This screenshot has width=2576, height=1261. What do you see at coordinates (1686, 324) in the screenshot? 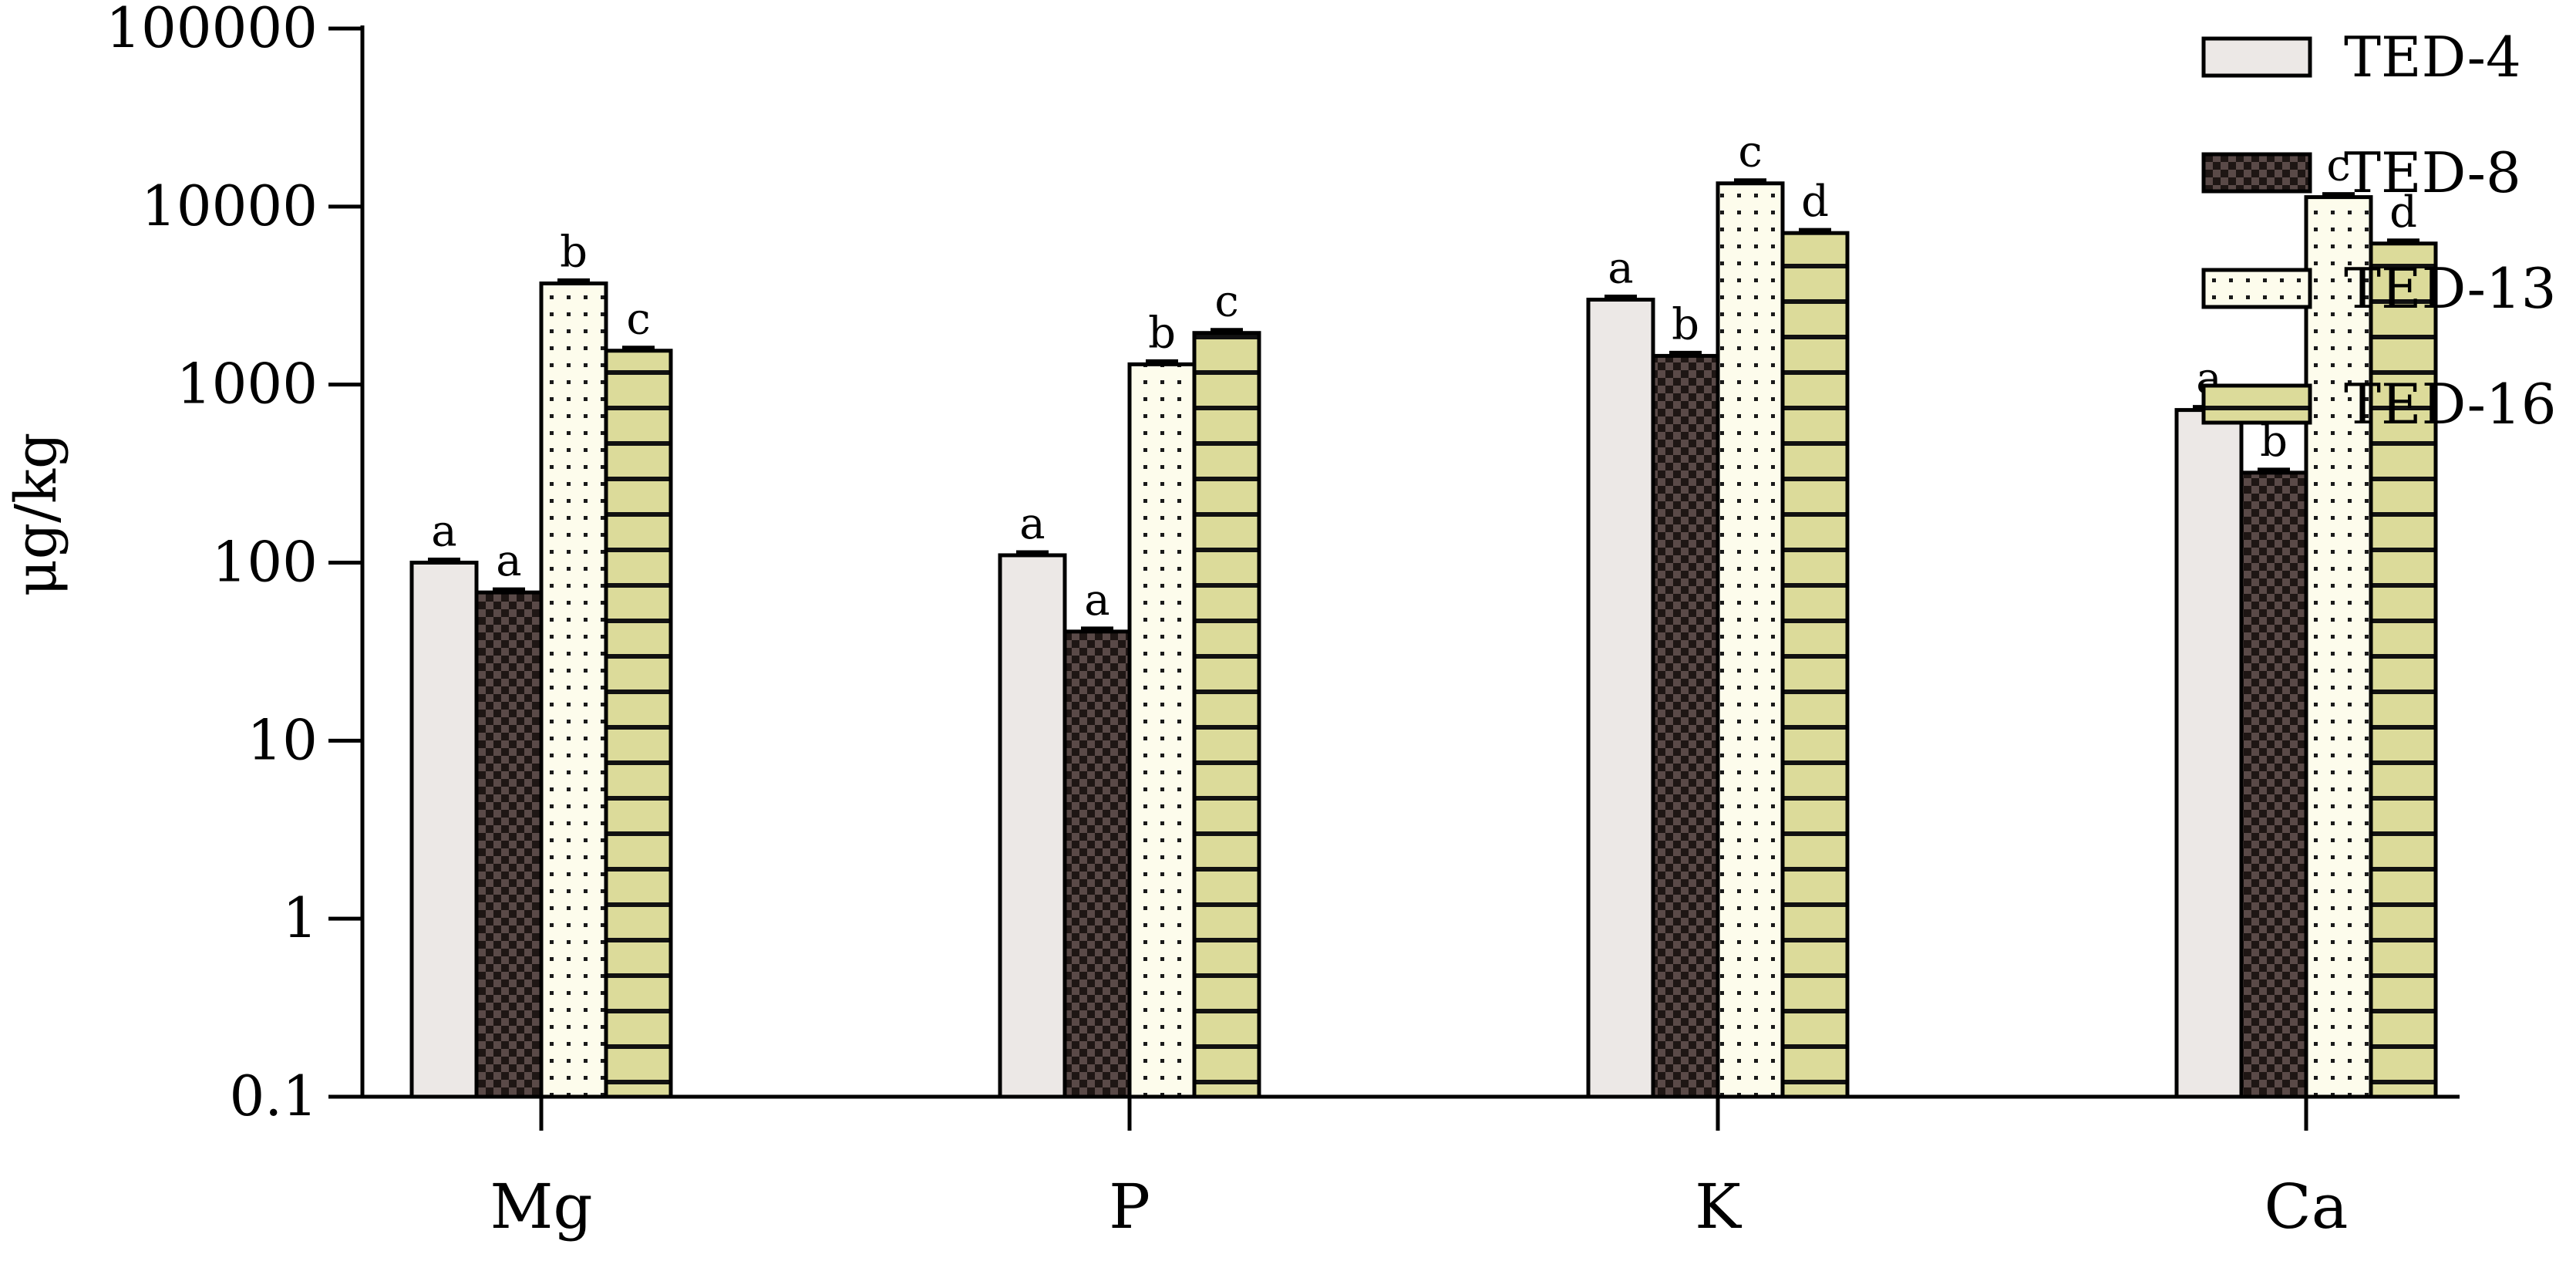
I see `sig-label-ted-8-k: b` at bounding box center [1686, 324].